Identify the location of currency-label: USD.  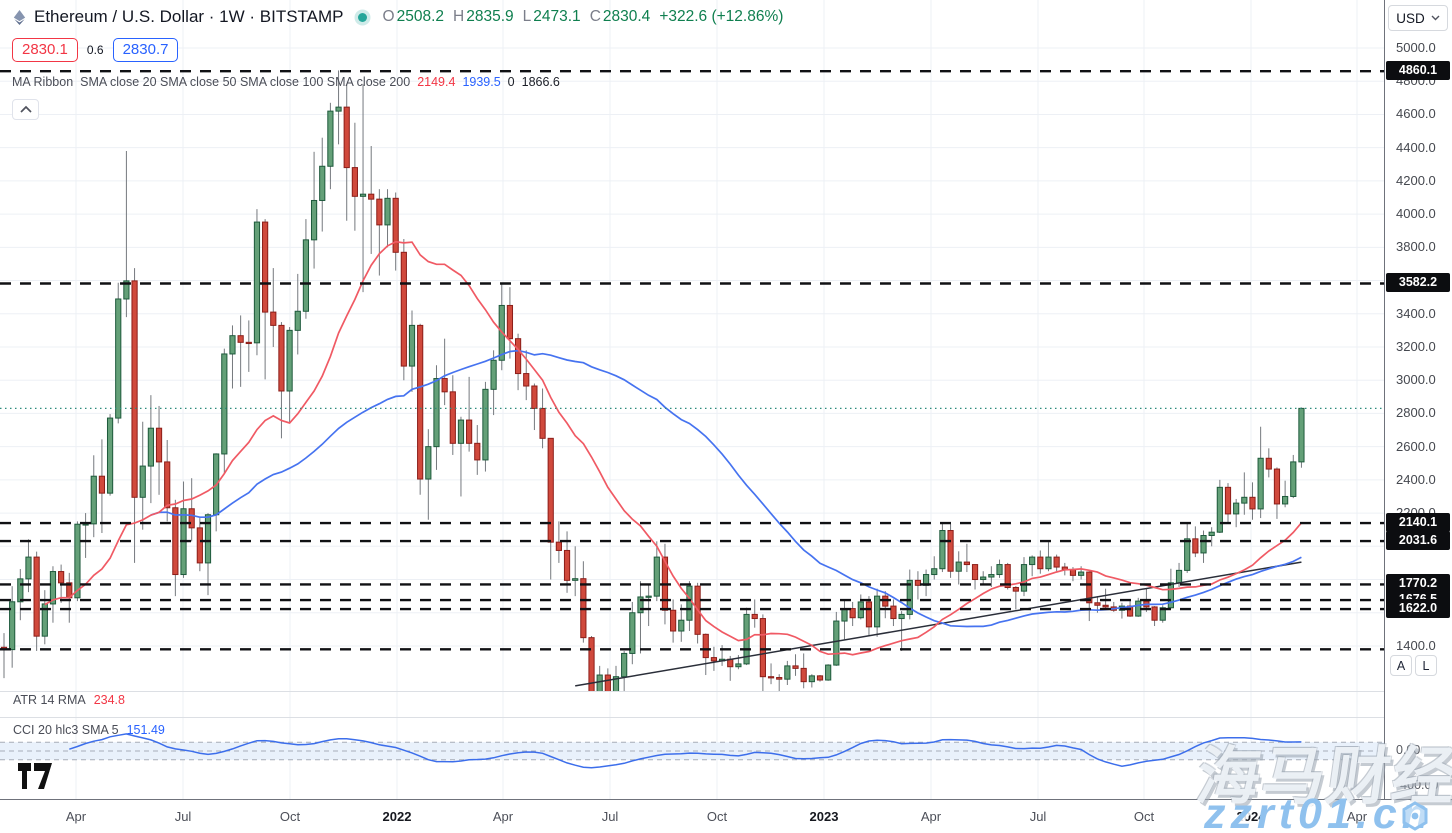
(1410, 18).